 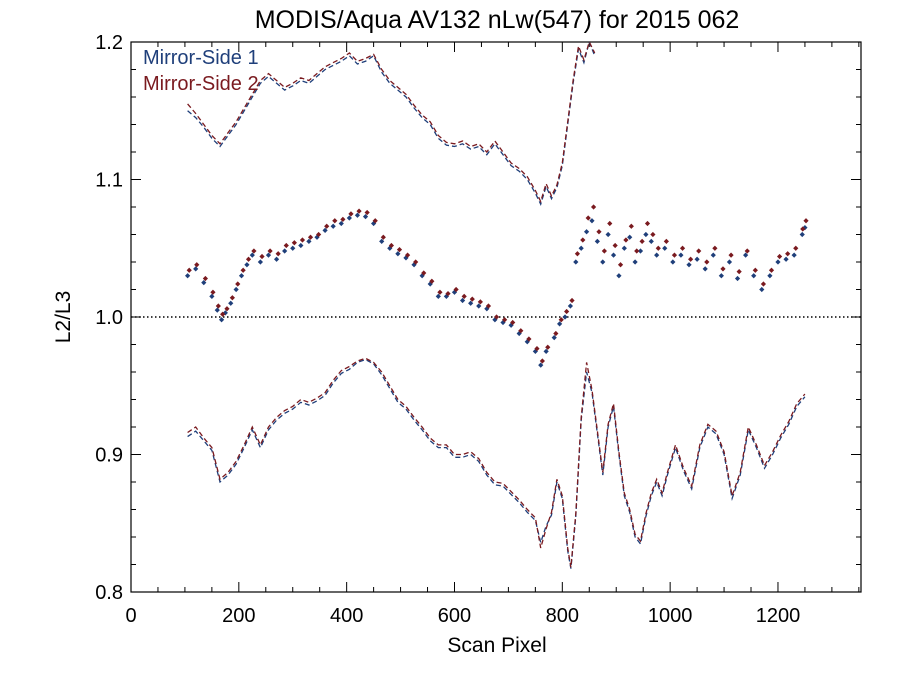 I want to click on mirror-side-1-upper-envelope, so click(x=391, y=124).